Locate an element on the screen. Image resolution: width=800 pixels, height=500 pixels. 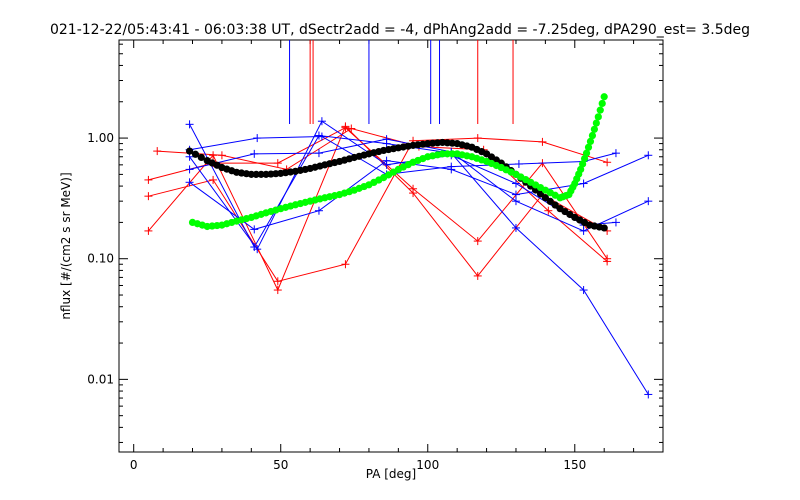
x-axis-label: PA [deg] is located at coordinates (391, 474).